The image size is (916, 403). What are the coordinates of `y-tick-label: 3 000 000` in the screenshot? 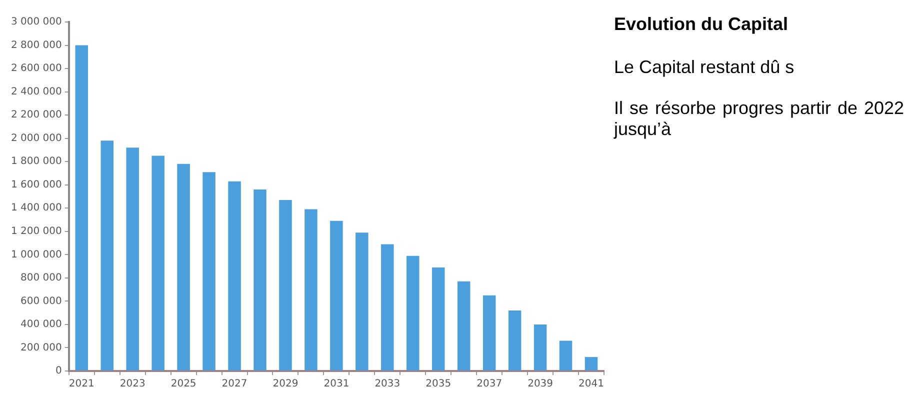 It's located at (36, 22).